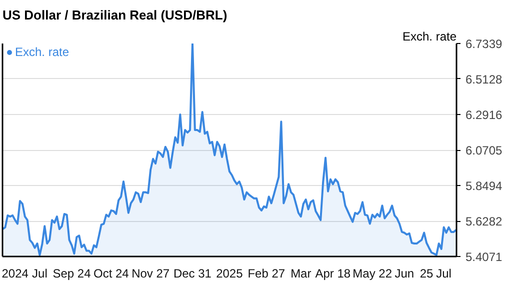 The height and width of the screenshot is (288, 507). I want to click on x-tick-label: May 22, so click(372, 273).